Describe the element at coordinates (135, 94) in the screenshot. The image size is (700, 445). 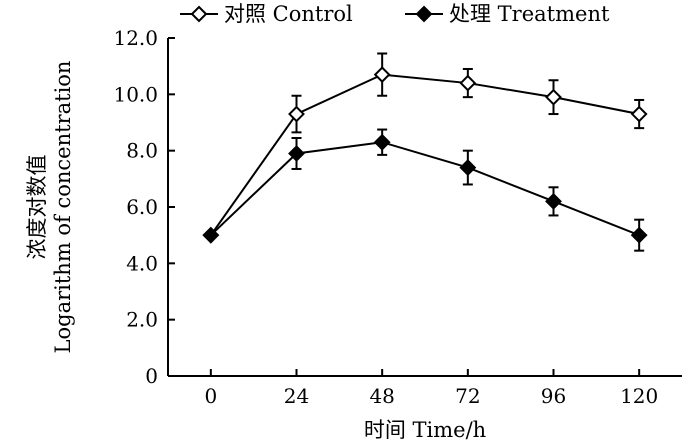
I see `y-tick-label: 10.0` at that location.